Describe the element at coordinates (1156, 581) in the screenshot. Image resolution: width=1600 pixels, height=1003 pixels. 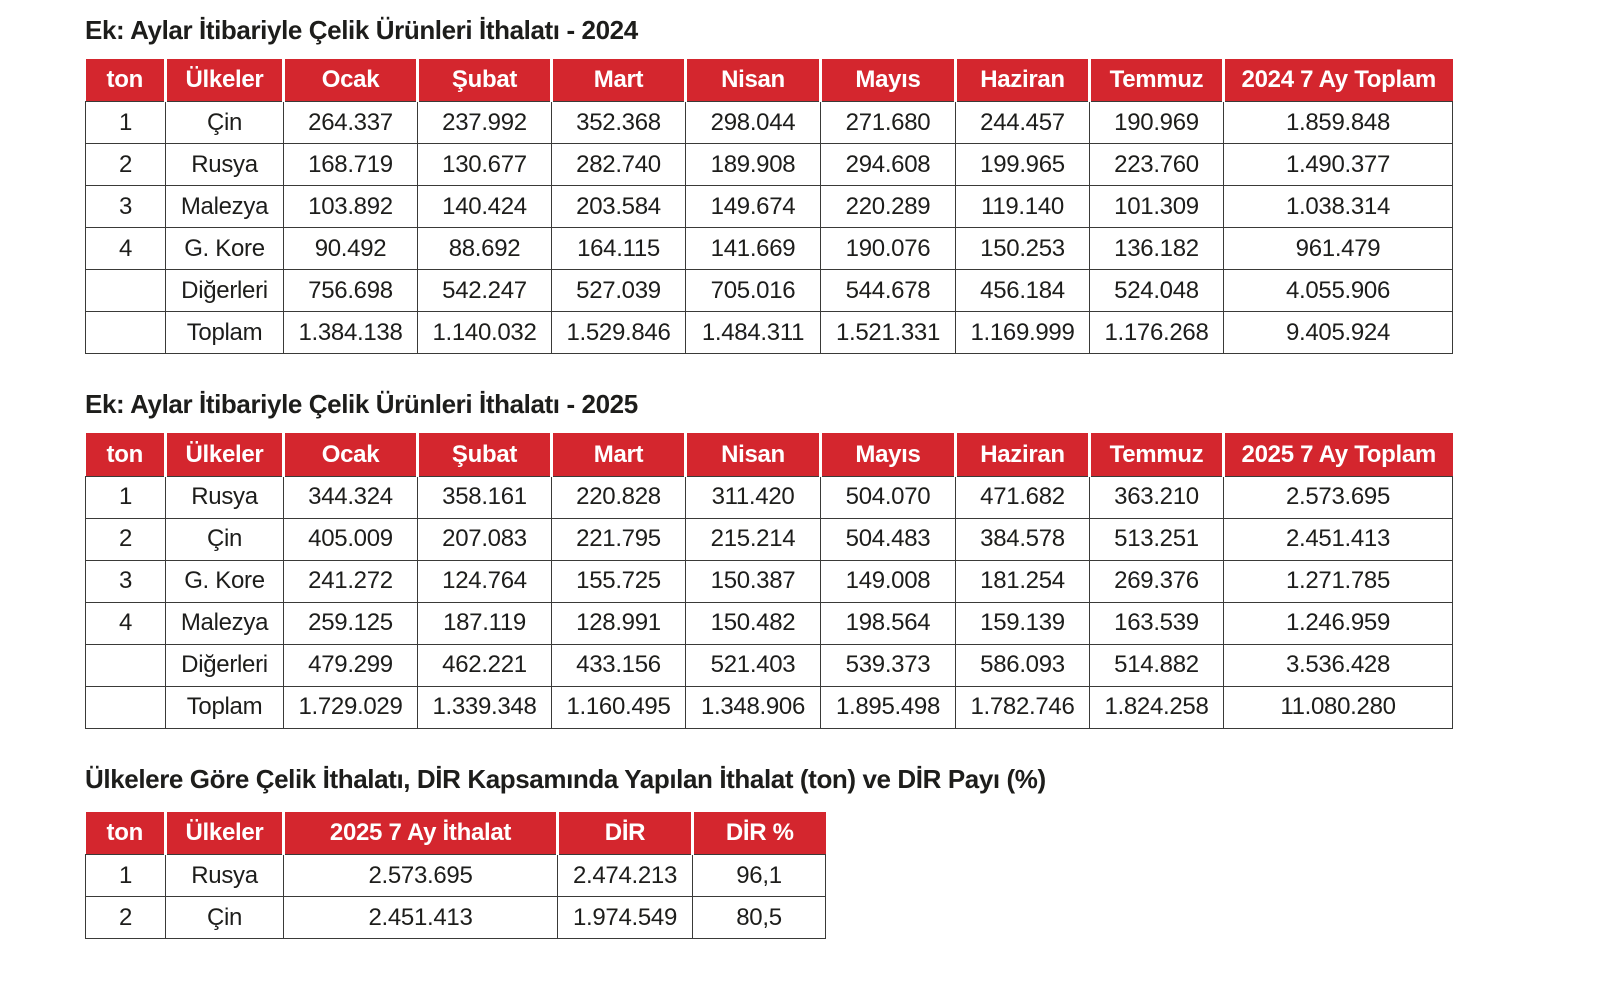
I see `value-cell: 269.376` at that location.